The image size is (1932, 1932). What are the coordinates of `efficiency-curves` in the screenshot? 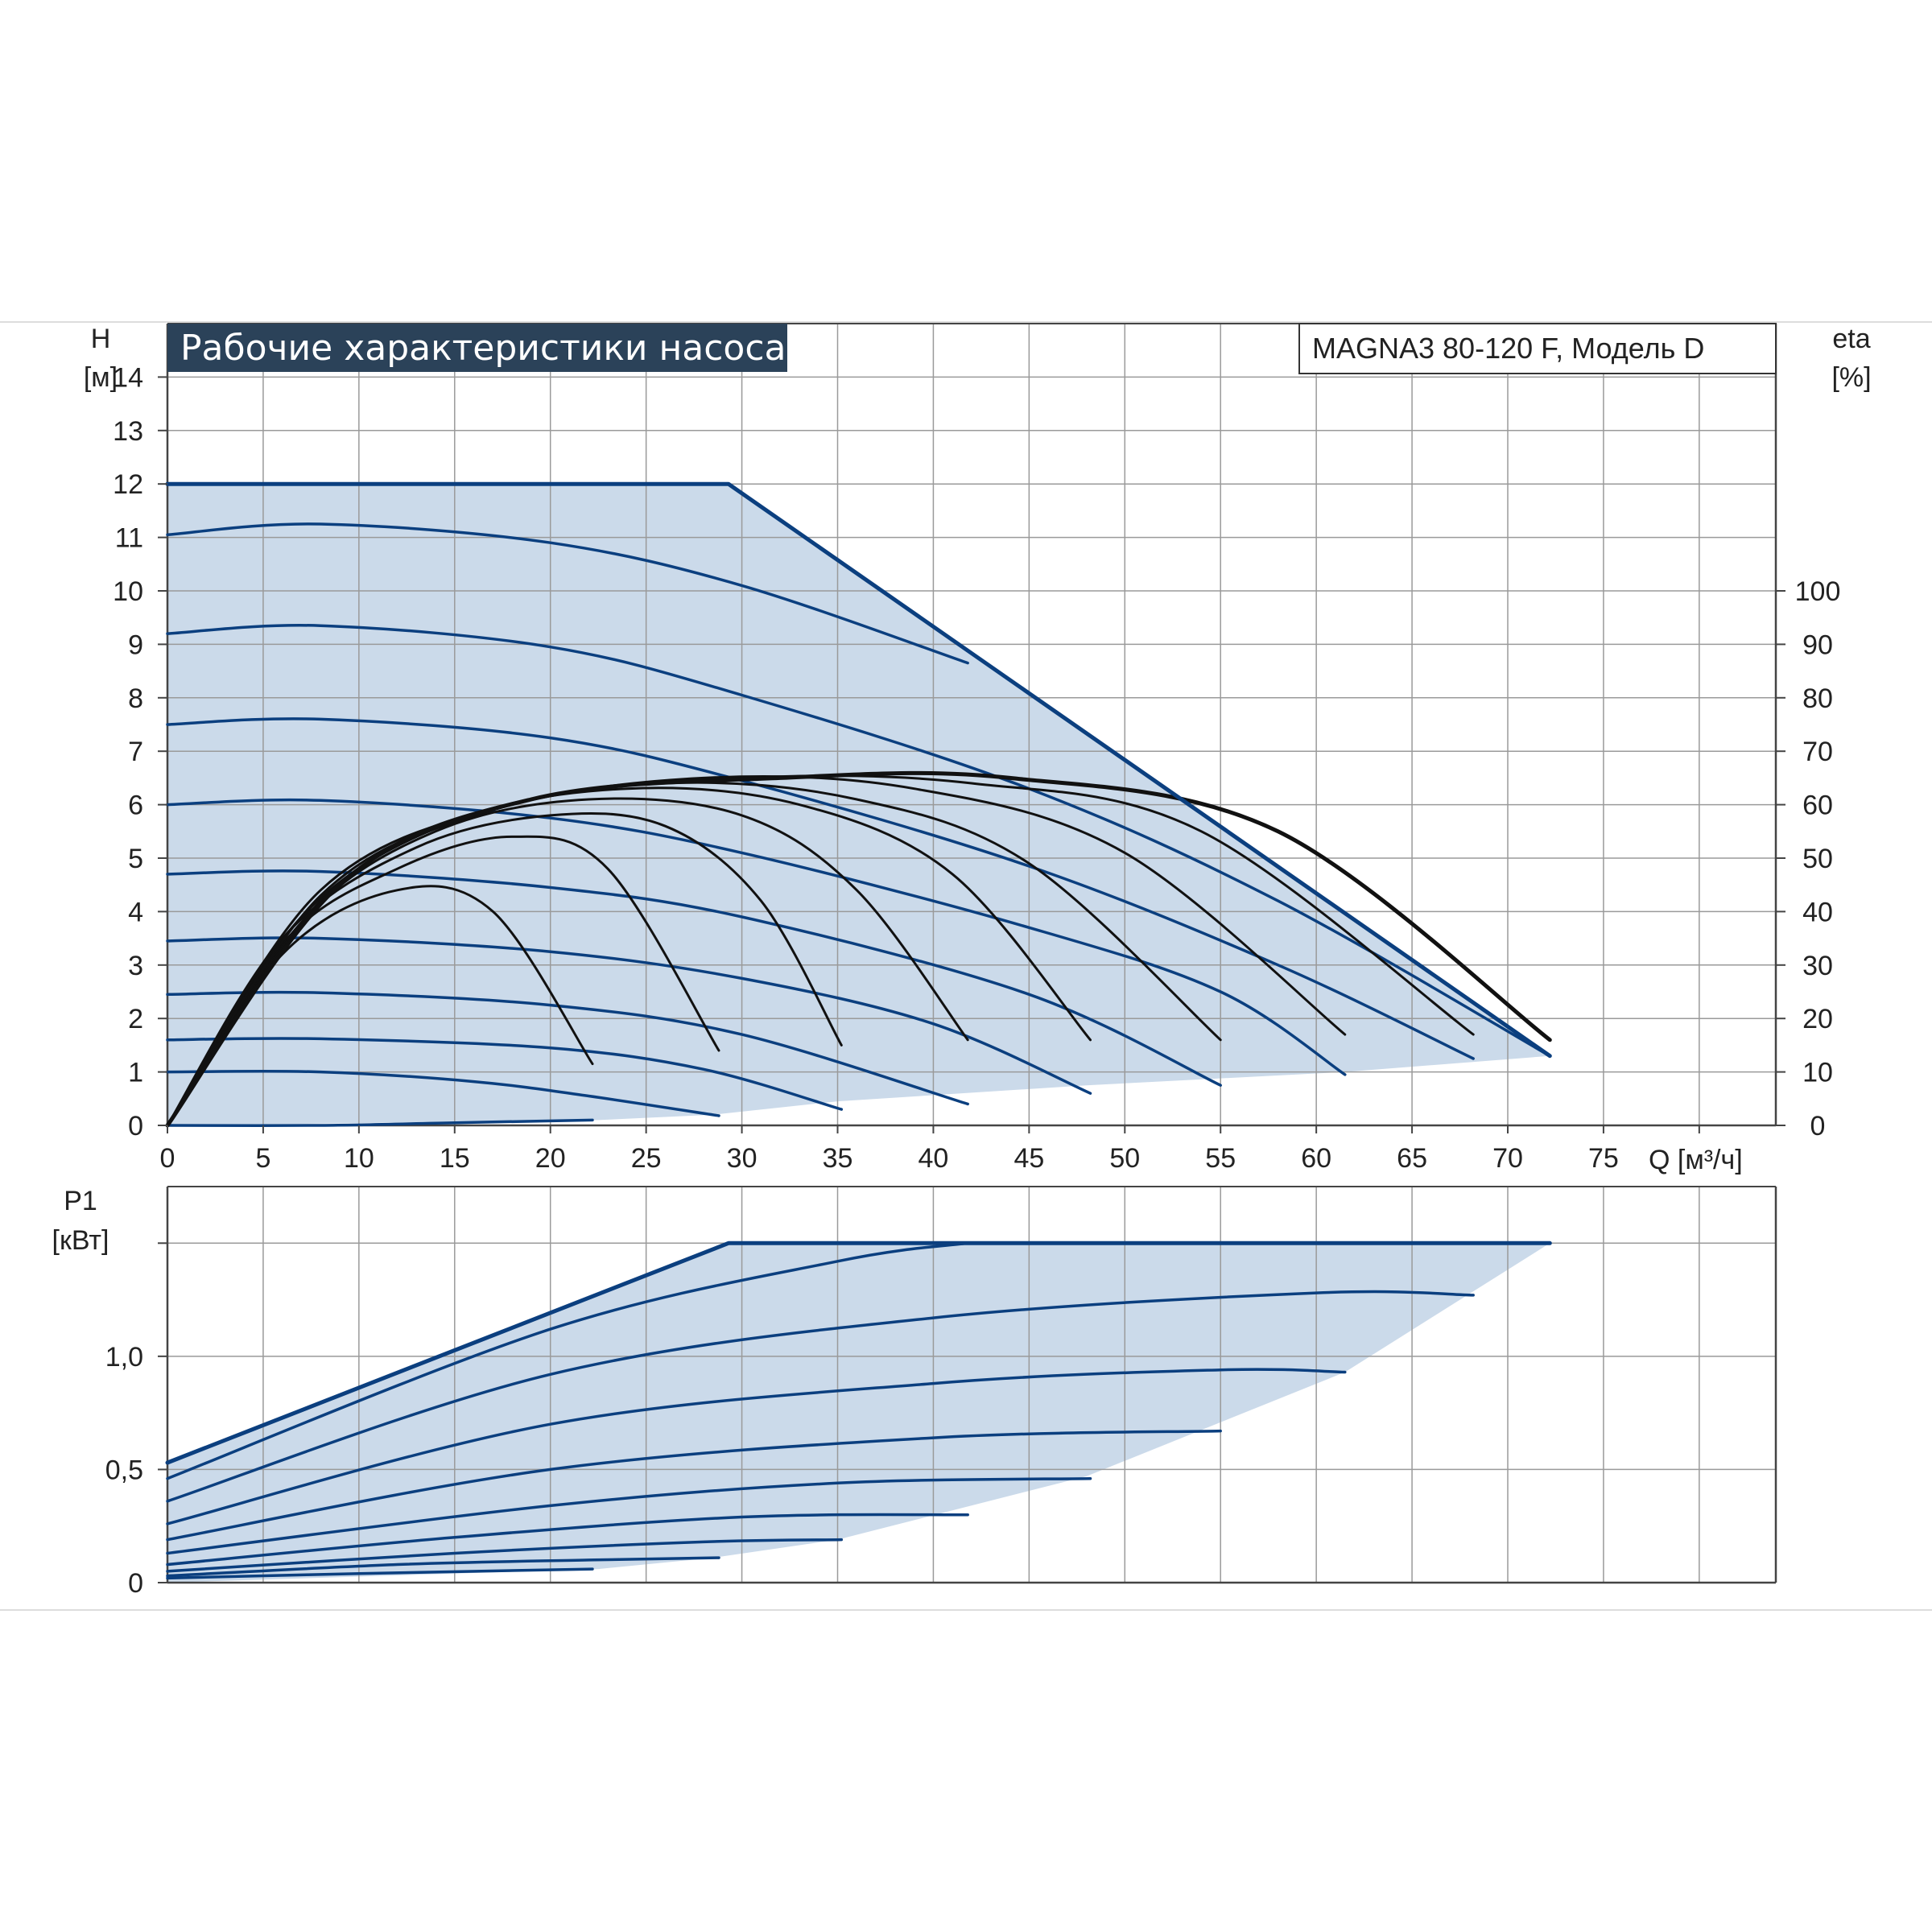 It's located at (858, 949).